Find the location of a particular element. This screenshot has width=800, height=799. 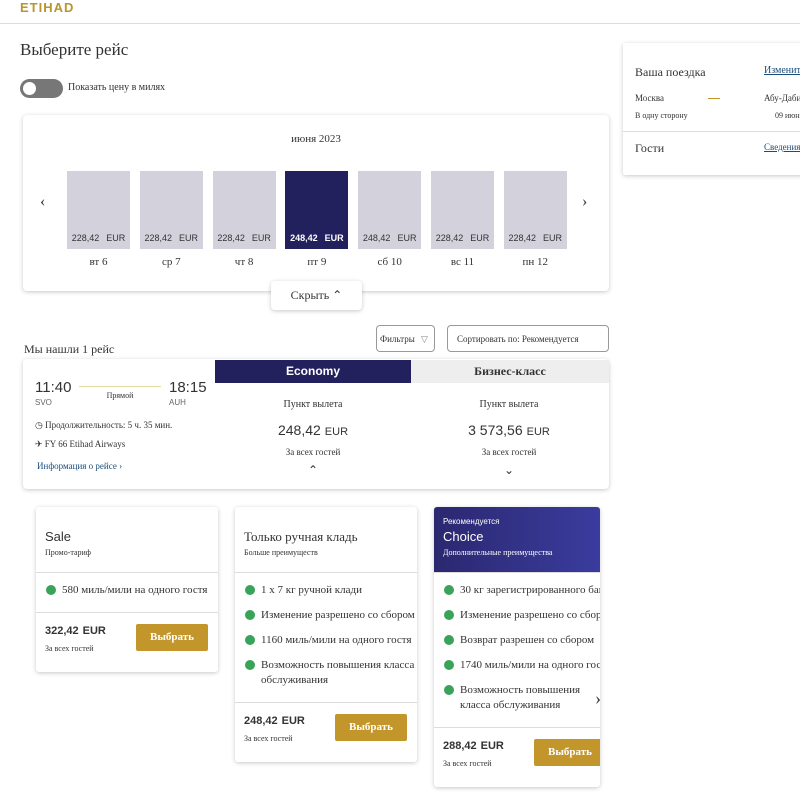

cabin-price-value: 3 573,56 is located at coordinates (495, 430).